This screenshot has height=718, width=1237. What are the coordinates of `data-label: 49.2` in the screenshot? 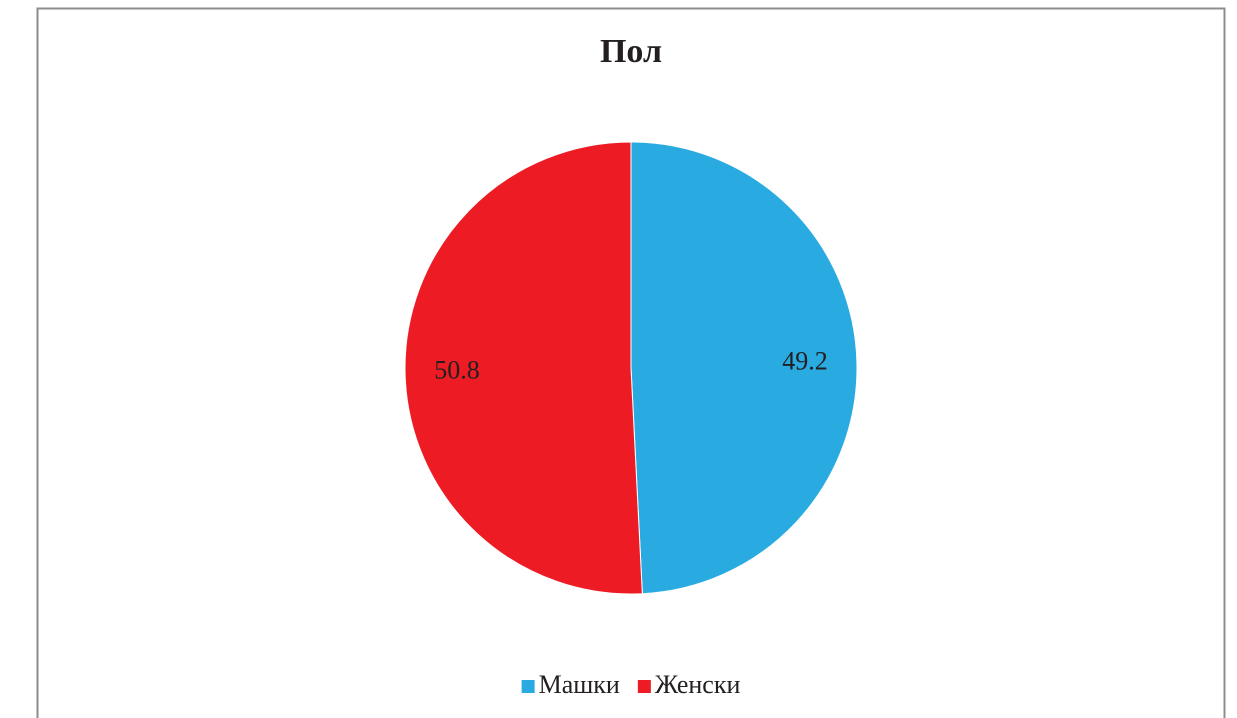 It's located at (805, 361).